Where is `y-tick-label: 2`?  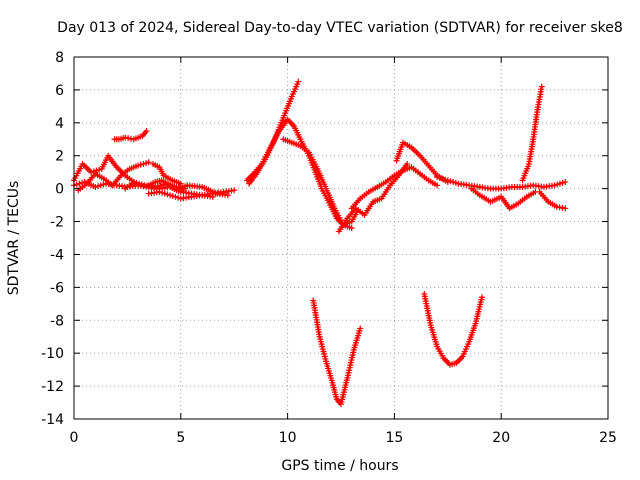 y-tick-label: 2 is located at coordinates (59, 157).